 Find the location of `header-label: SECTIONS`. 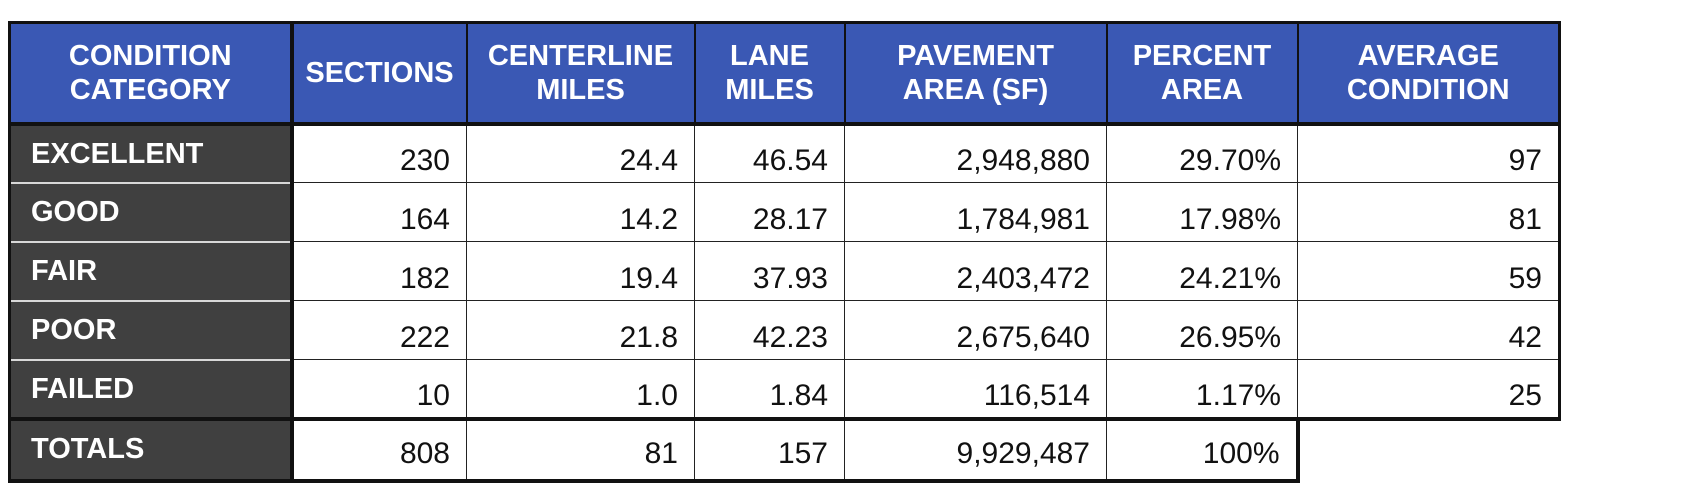

header-label: SECTIONS is located at coordinates (379, 72).